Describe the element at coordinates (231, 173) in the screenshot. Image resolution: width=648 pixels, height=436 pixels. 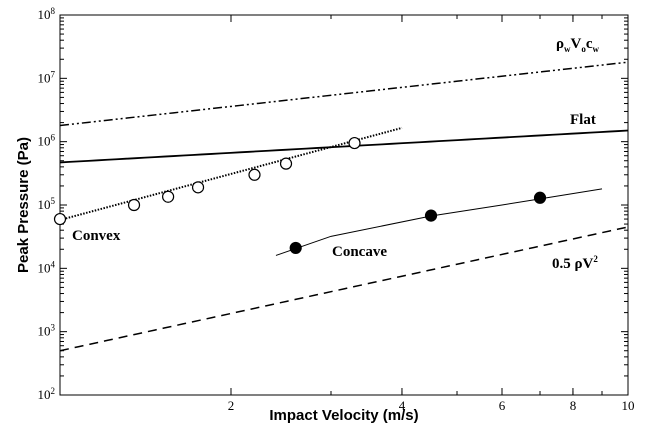
I see `series-line-convex` at that location.